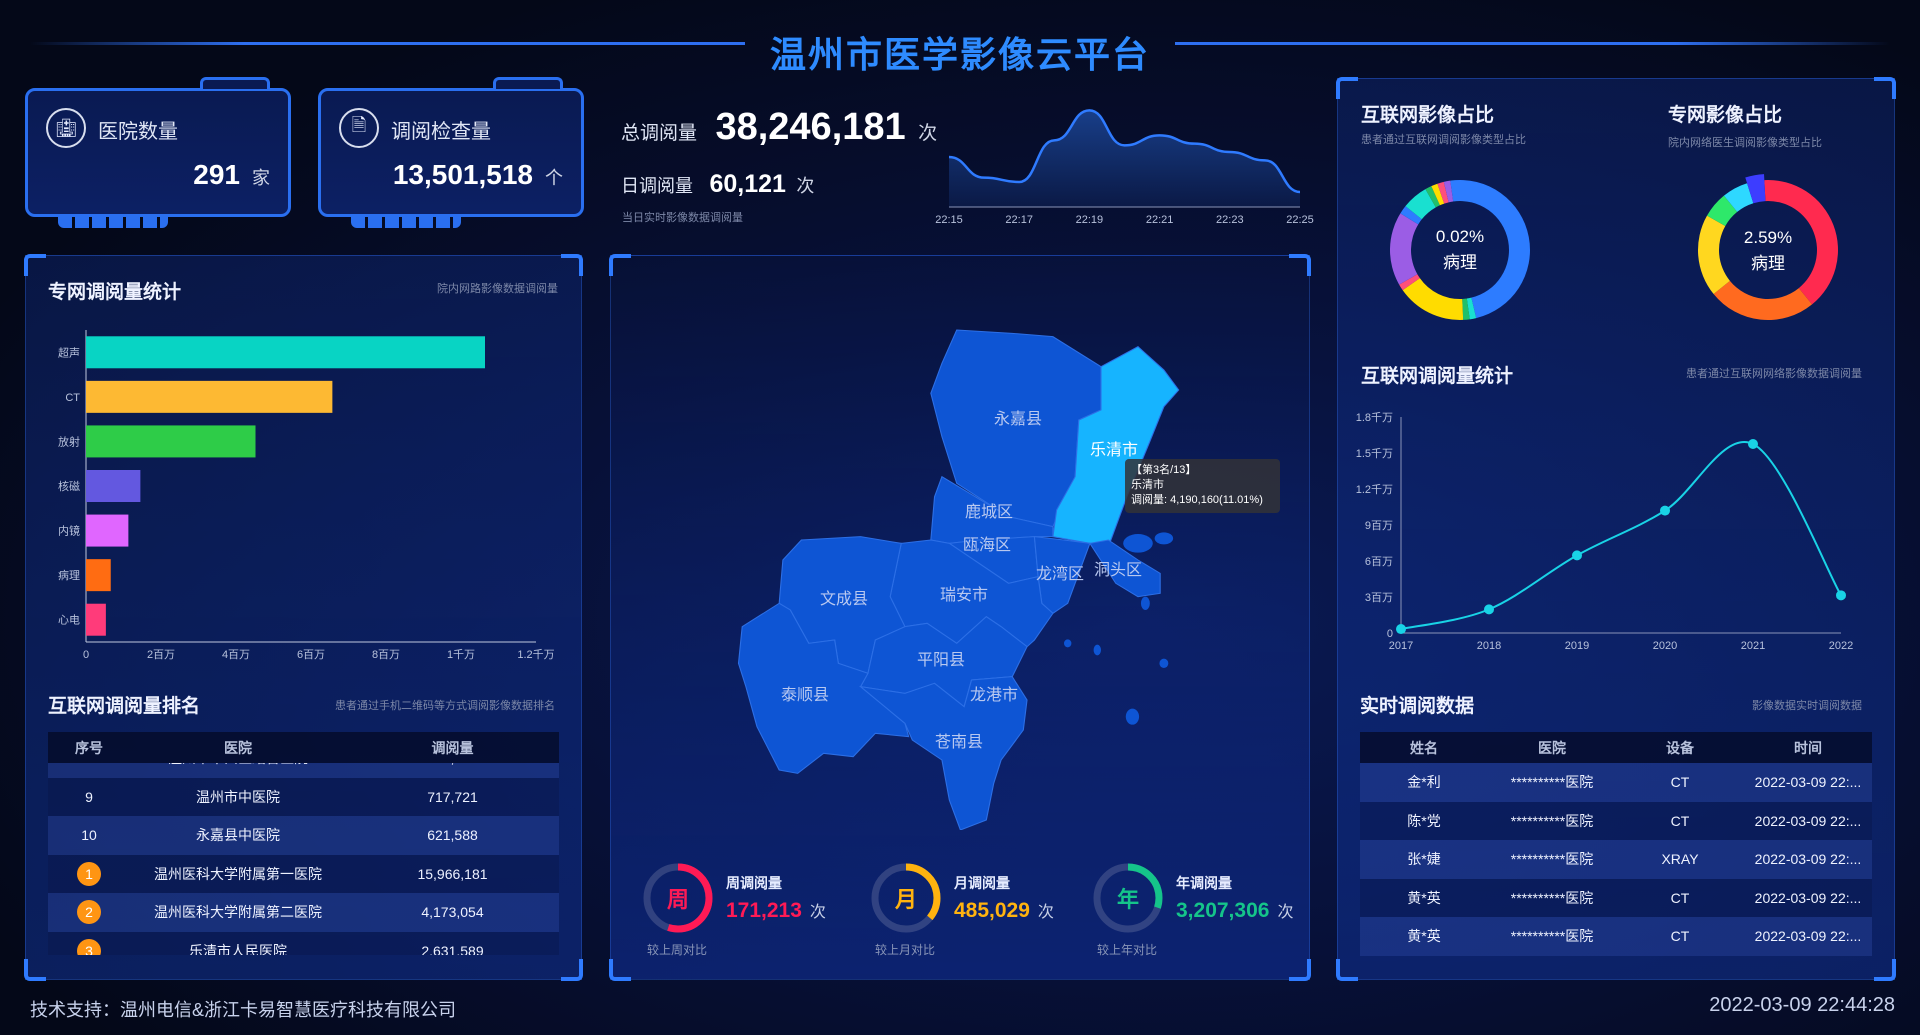 This screenshot has width=1920, height=1035. I want to click on rank-cell: 3, so click(89, 946).